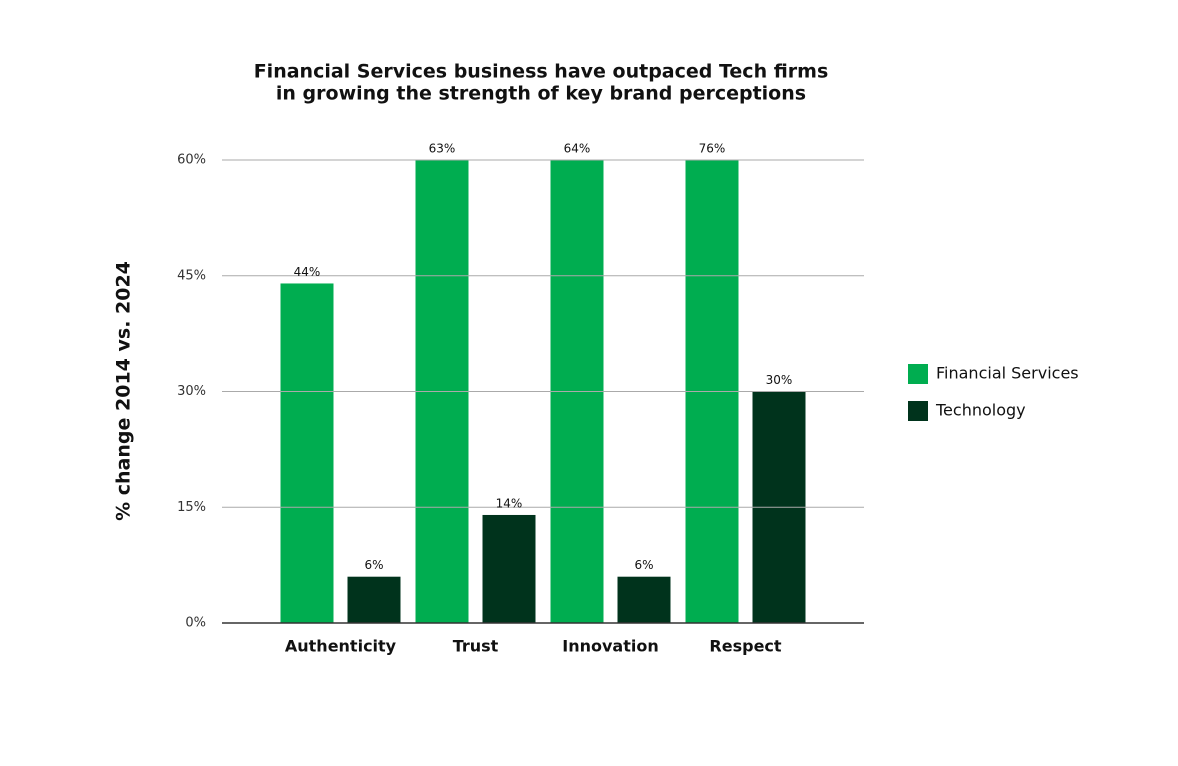 Image resolution: width=1178 pixels, height=766 pixels. Describe the element at coordinates (476, 646) in the screenshot. I see `x-tick-label: Trust` at that location.